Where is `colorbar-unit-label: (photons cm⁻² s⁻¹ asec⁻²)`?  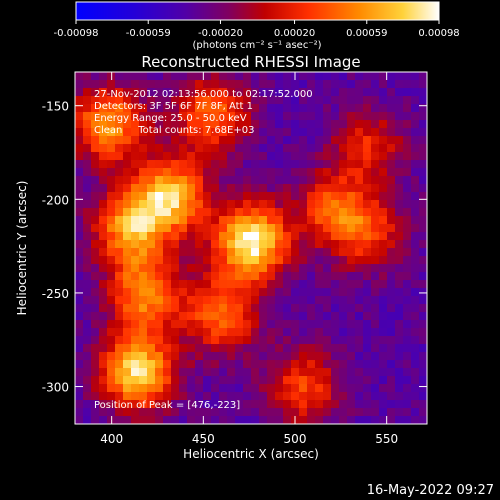 colorbar-unit-label: (photons cm⁻² s⁻¹ asec⁻²) is located at coordinates (256, 45).